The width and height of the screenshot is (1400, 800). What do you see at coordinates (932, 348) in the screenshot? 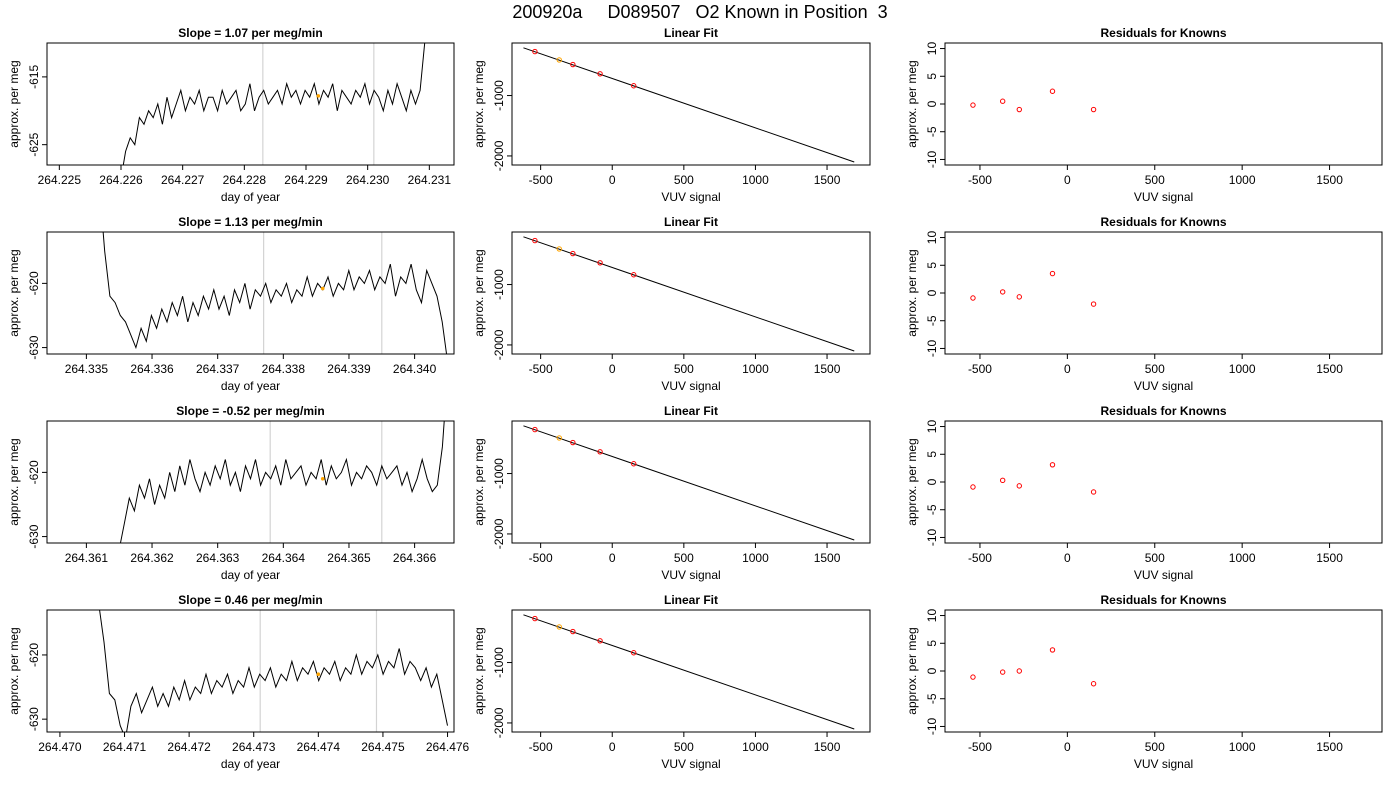
I see `y-tick-label: -10` at bounding box center [932, 348].